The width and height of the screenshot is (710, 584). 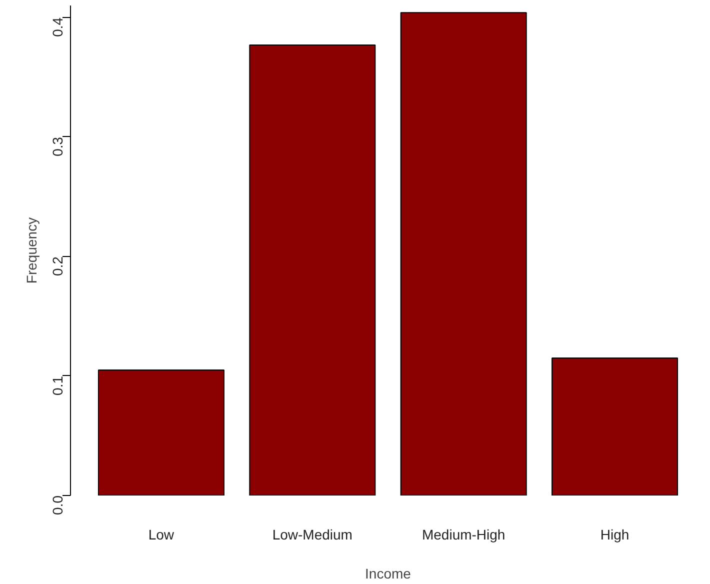 I want to click on x-tick-label: Low-Medium, so click(x=312, y=534).